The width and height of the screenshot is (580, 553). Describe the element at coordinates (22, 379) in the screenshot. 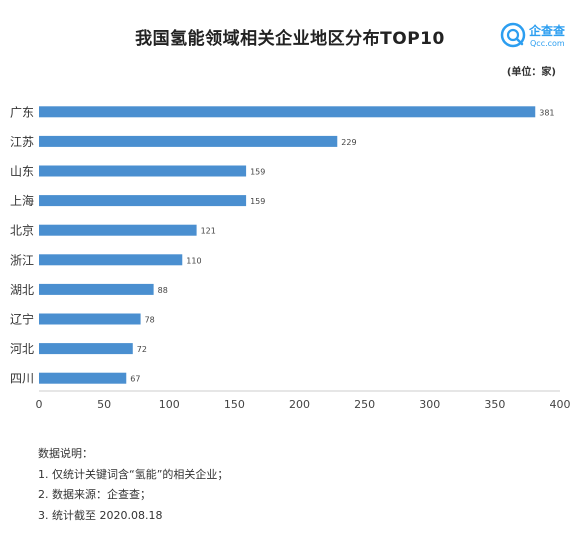

I see `category-label-10: 四川` at that location.